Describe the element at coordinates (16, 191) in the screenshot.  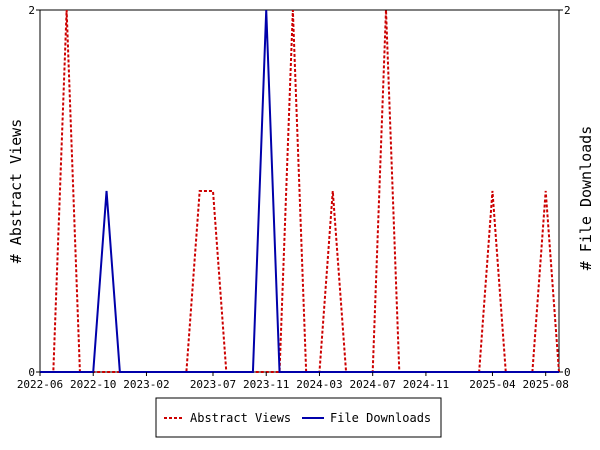
I see `y-axis-left-title: # Abstract Views` at that location.